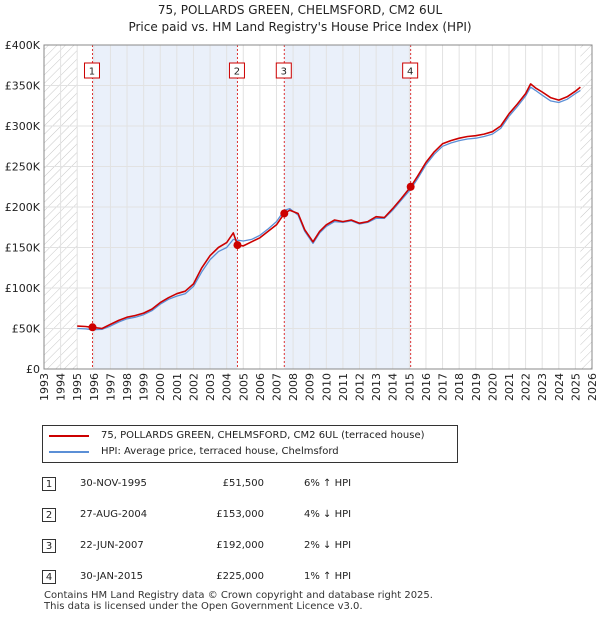 This screenshot has width=600, height=620. I want to click on x-tick-label: 1995, so click(77, 387).